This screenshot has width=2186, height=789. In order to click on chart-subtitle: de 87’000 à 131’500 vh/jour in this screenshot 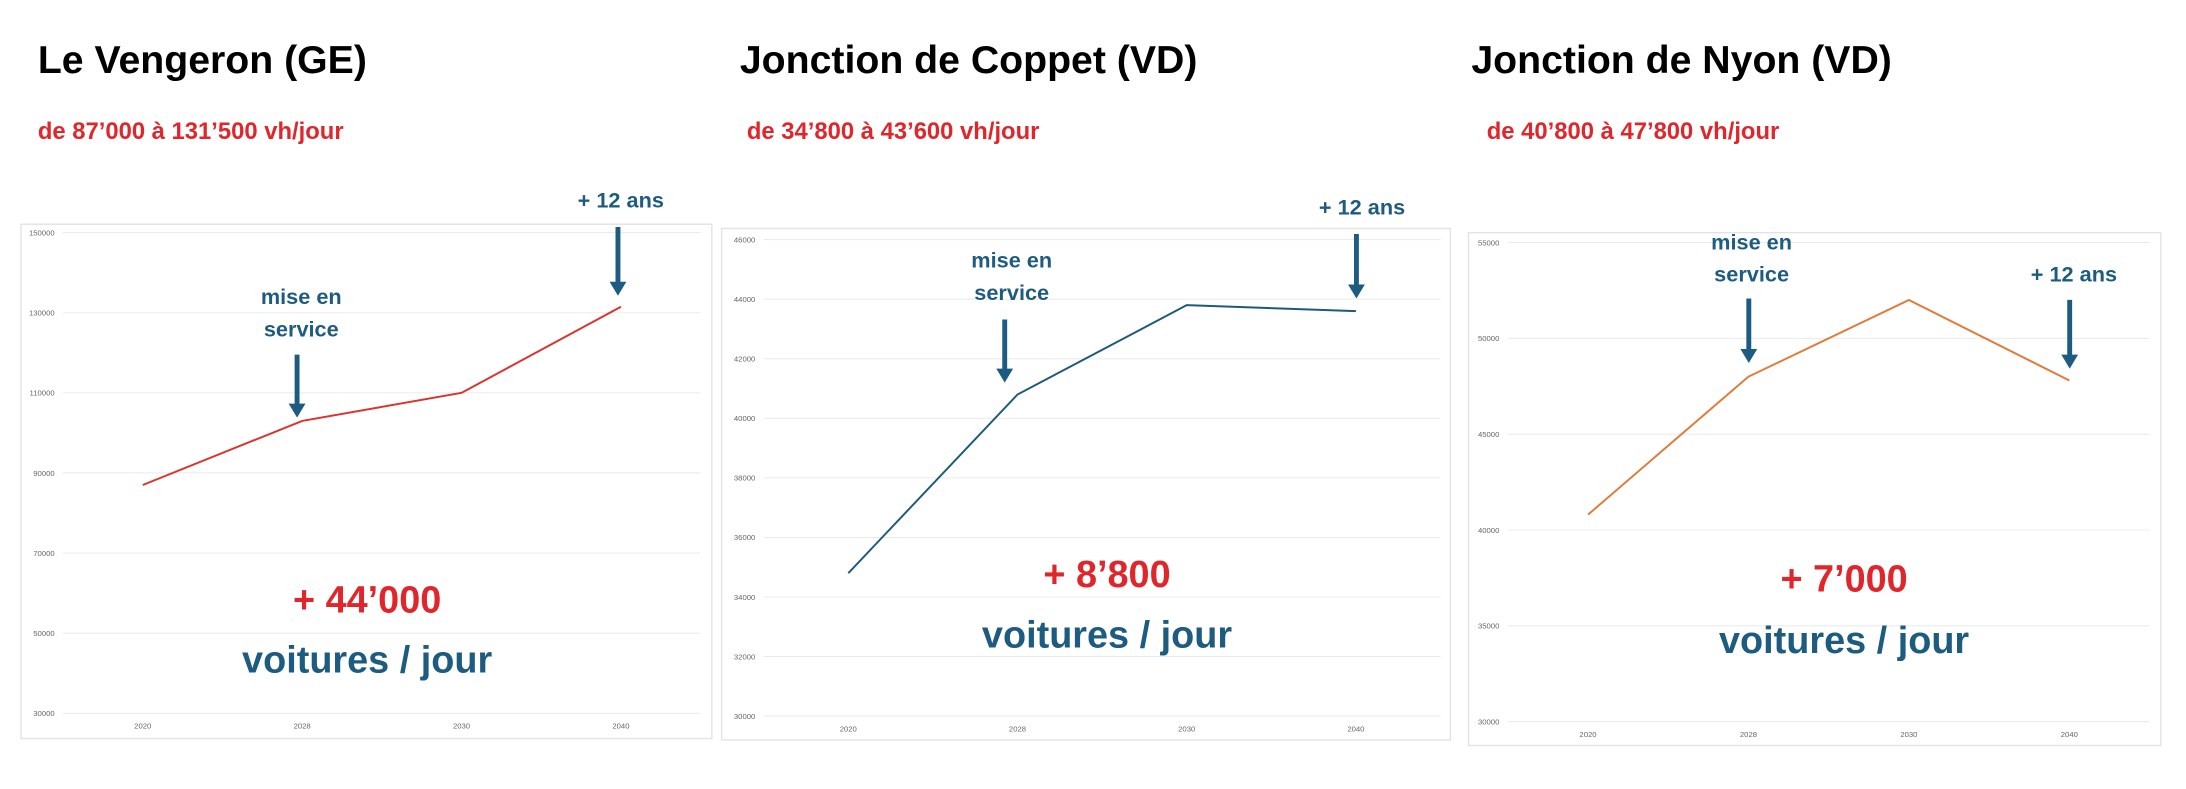, I will do `click(191, 131)`.